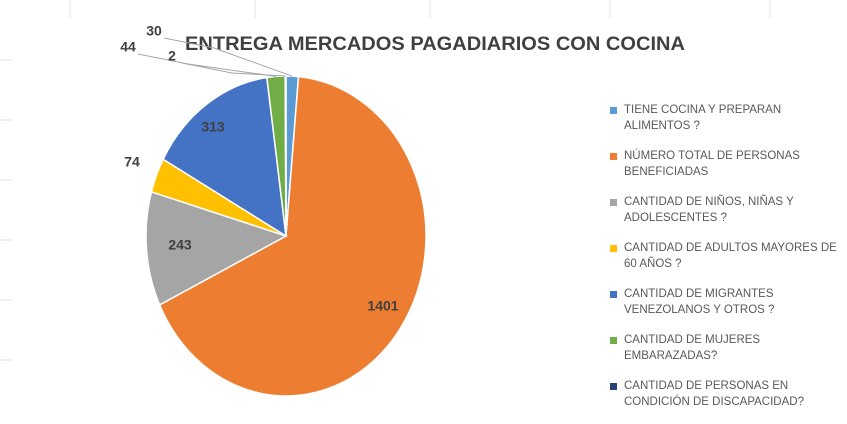 The width and height of the screenshot is (847, 424). What do you see at coordinates (692, 348) in the screenshot?
I see `legend-label: CANTIDAD DE MUJERES EMBARAZADAS?` at bounding box center [692, 348].